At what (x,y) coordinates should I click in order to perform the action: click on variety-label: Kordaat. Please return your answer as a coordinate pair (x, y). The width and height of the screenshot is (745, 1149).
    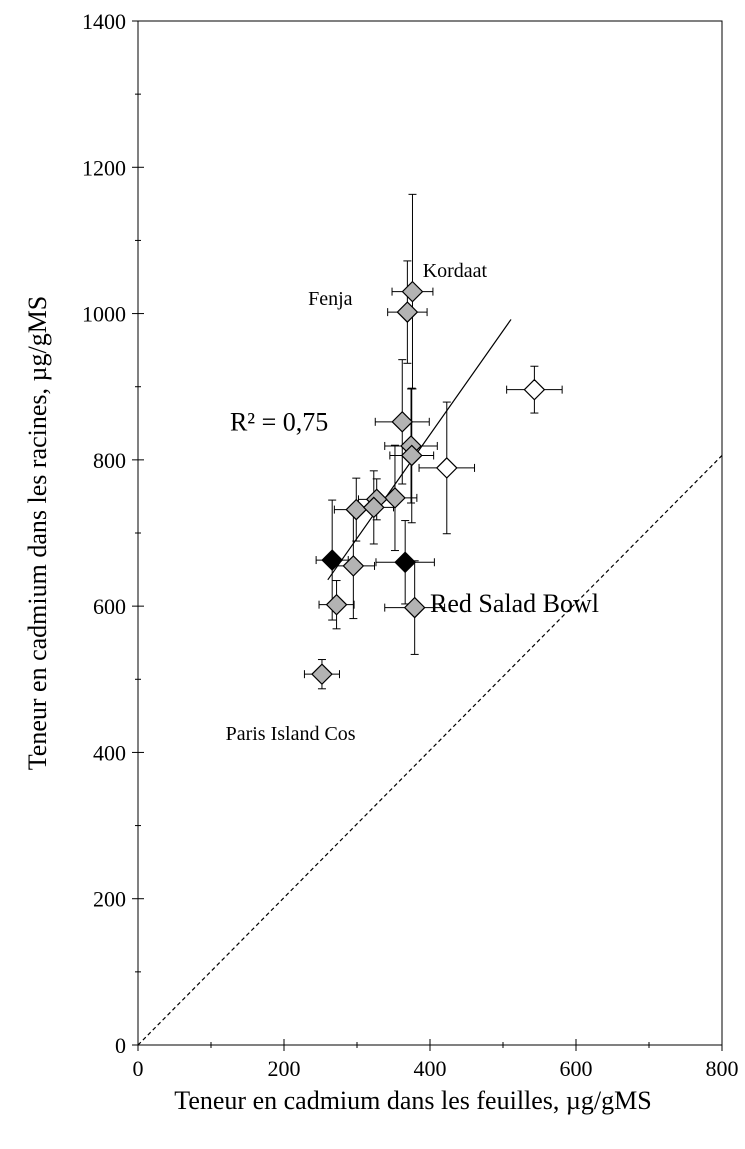
    Looking at the image, I should click on (455, 271).